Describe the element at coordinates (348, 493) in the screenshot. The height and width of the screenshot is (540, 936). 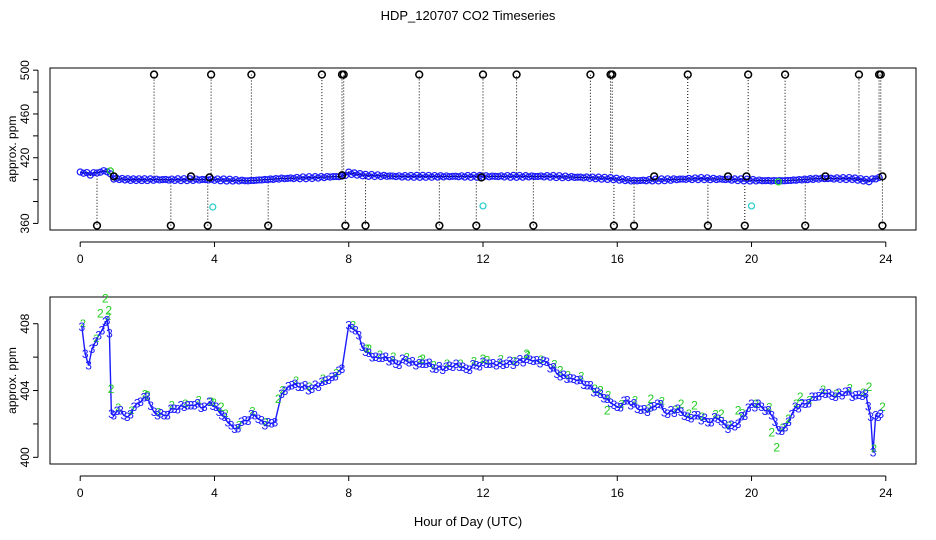
I see `x-tick-label: 8` at that location.